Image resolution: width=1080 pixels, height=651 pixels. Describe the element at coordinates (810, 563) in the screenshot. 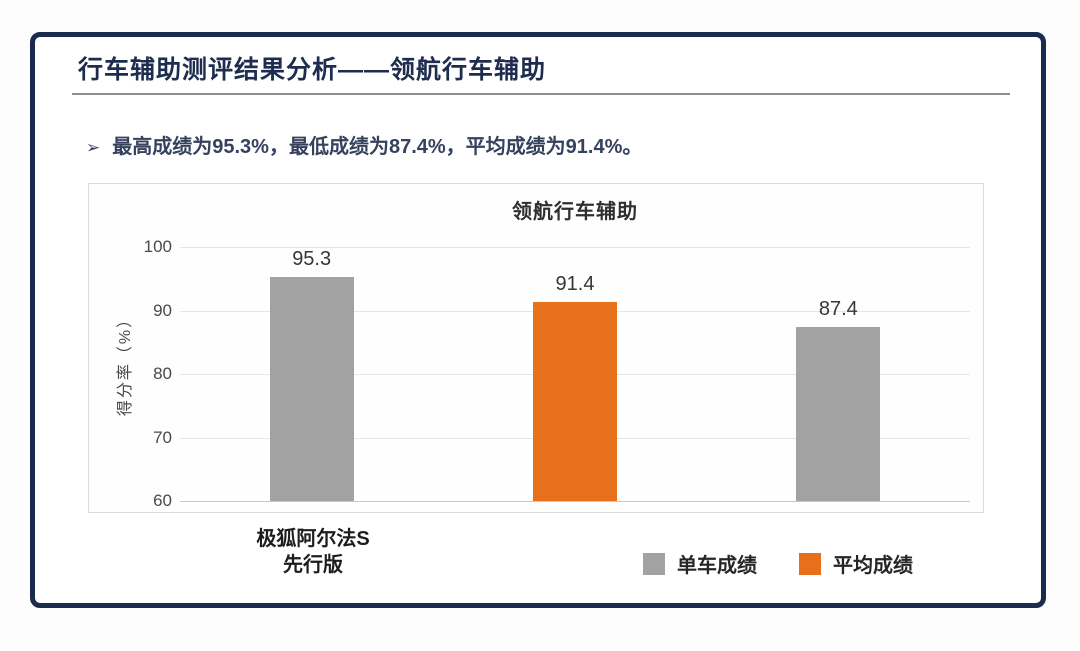

I see `legend-swatch-orange` at that location.